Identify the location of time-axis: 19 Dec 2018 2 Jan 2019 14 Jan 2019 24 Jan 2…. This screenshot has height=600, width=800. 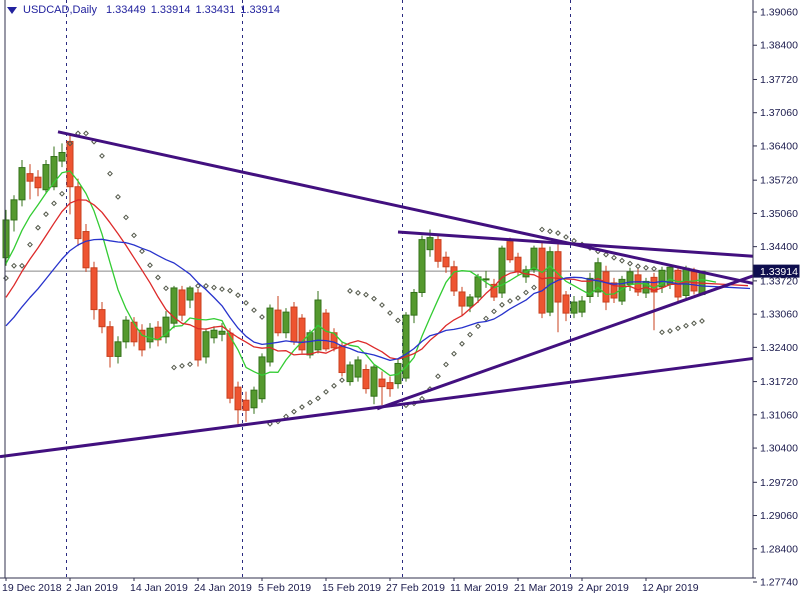
(350, 586).